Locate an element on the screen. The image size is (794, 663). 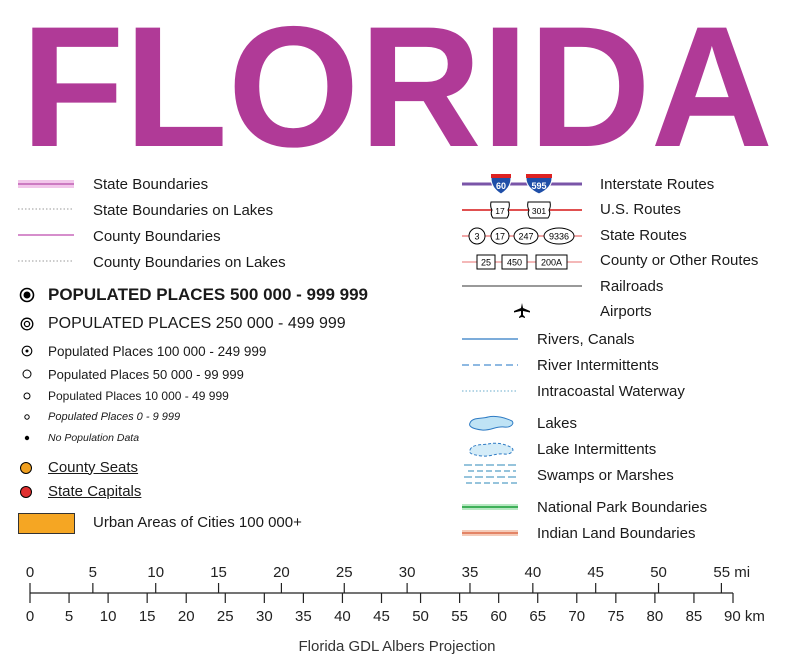
railroads-label: Railroads is located at coordinates (632, 286).